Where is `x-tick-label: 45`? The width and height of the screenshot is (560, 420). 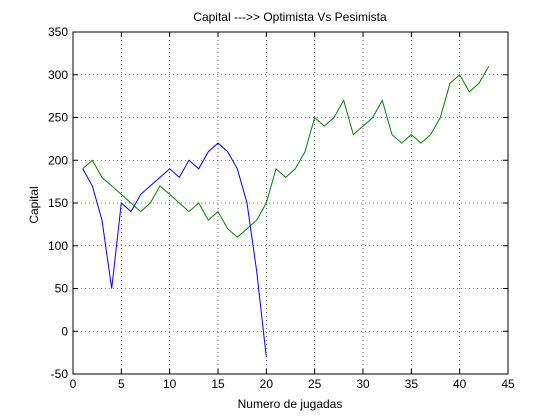 x-tick-label: 45 is located at coordinates (508, 384).